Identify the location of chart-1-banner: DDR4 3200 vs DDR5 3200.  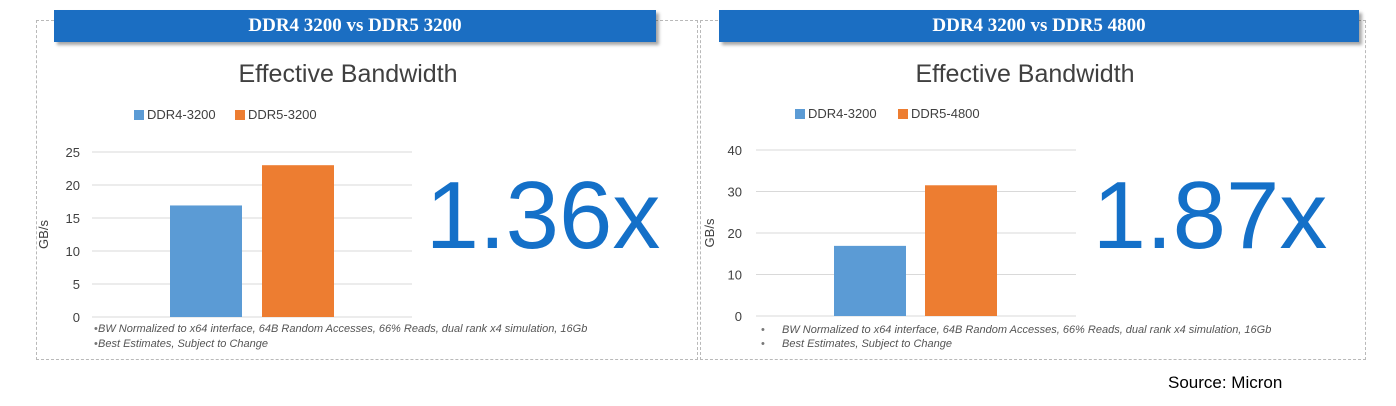
(355, 26).